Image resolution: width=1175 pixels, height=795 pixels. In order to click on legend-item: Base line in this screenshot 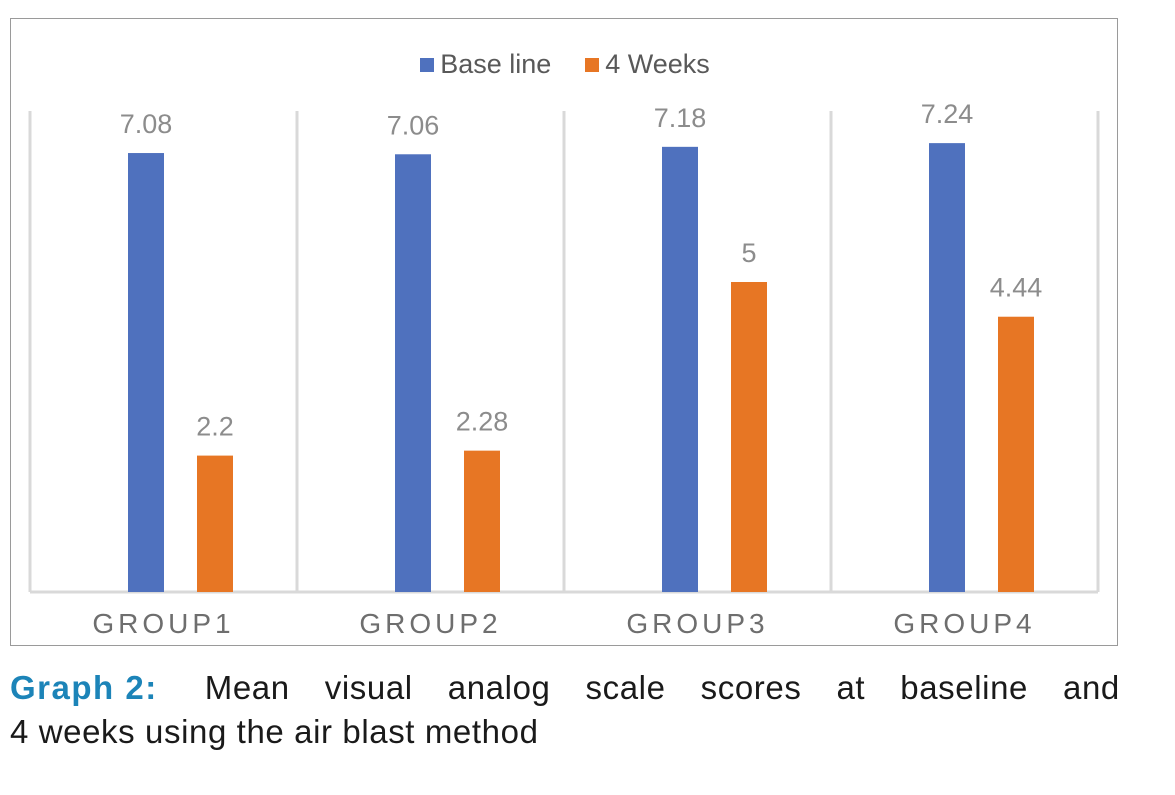, I will do `click(485, 64)`.